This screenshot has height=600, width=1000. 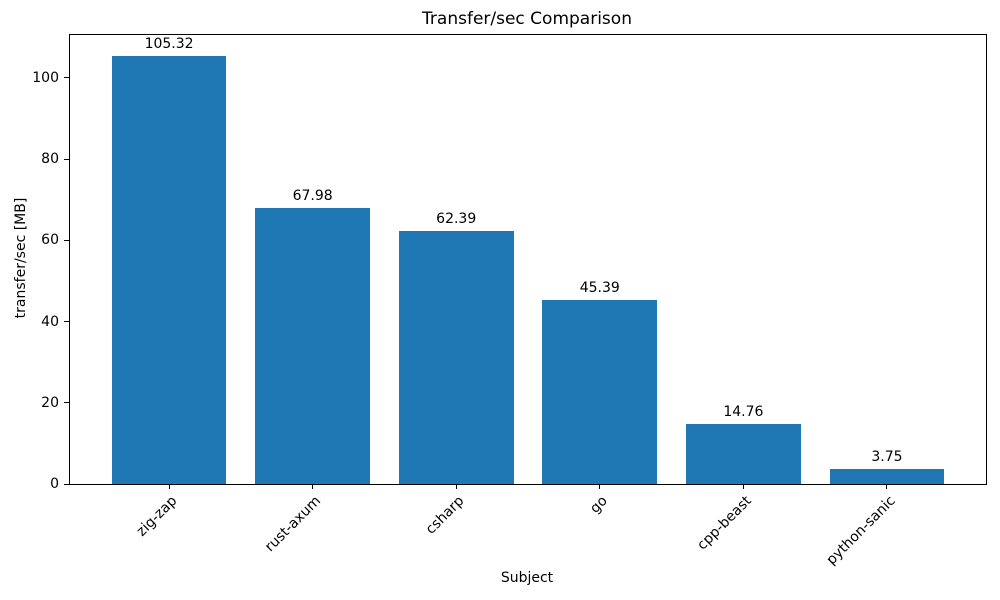 What do you see at coordinates (169, 44) in the screenshot?
I see `bar-value-label: 105.32` at bounding box center [169, 44].